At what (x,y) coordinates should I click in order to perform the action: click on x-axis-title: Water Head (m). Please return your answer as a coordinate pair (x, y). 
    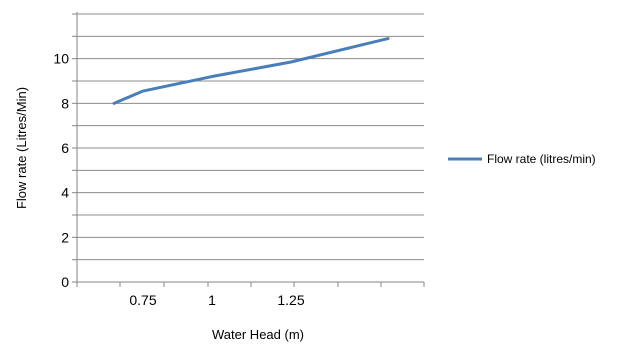
    Looking at the image, I should click on (258, 334).